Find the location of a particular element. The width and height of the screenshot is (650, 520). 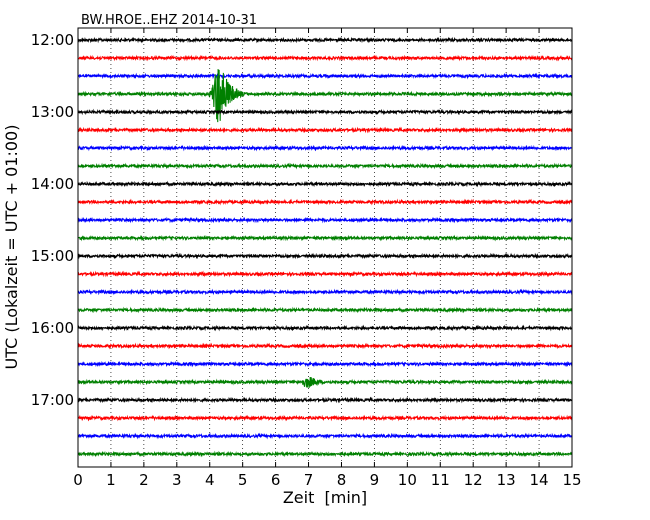

x-tick-label: 7 is located at coordinates (309, 480).